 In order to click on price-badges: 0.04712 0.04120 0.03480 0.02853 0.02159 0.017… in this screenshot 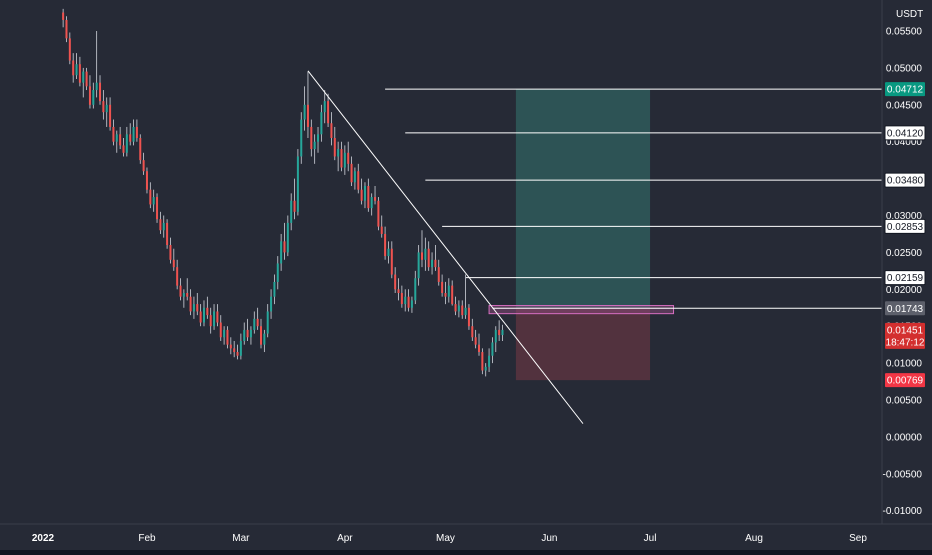, I will do `click(905, 235)`.